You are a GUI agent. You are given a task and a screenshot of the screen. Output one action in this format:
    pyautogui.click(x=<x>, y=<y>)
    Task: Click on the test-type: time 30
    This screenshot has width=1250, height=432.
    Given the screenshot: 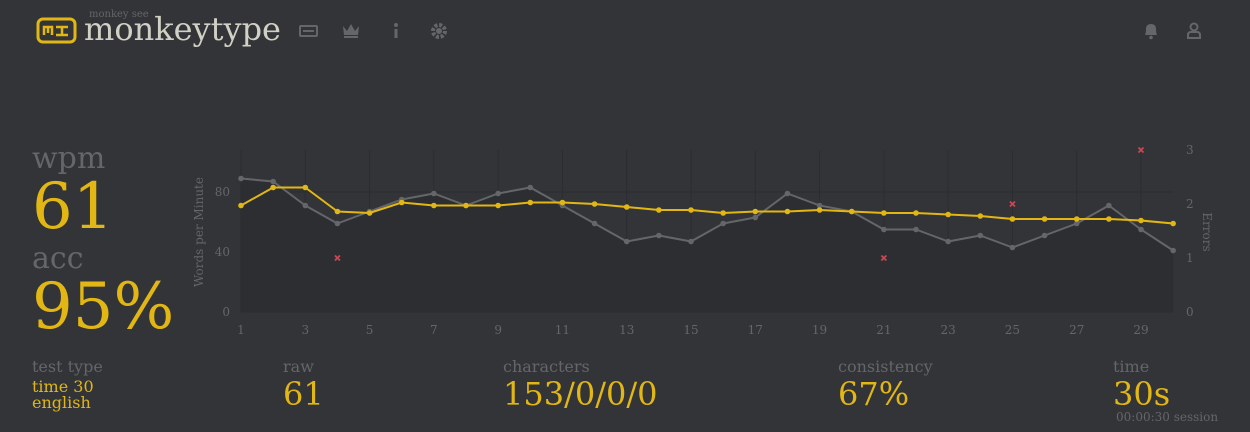 What is the action you would take?
    pyautogui.click(x=63, y=386)
    